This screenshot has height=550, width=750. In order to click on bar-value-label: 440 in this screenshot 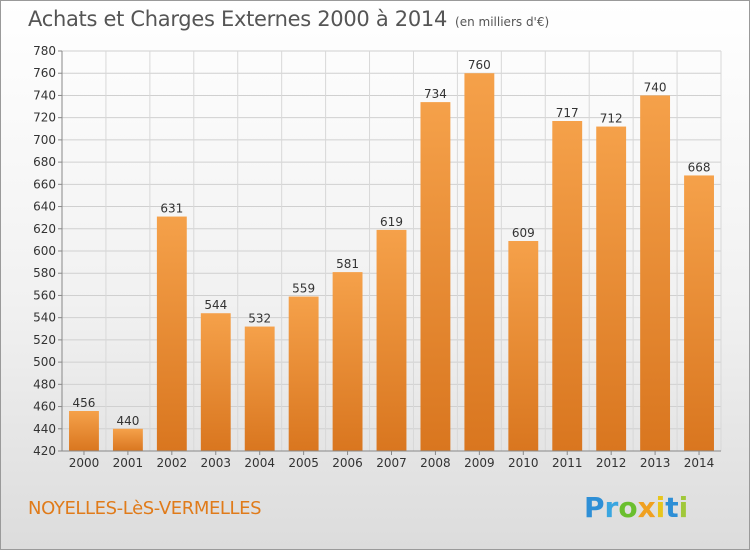, I will do `click(127, 421)`.